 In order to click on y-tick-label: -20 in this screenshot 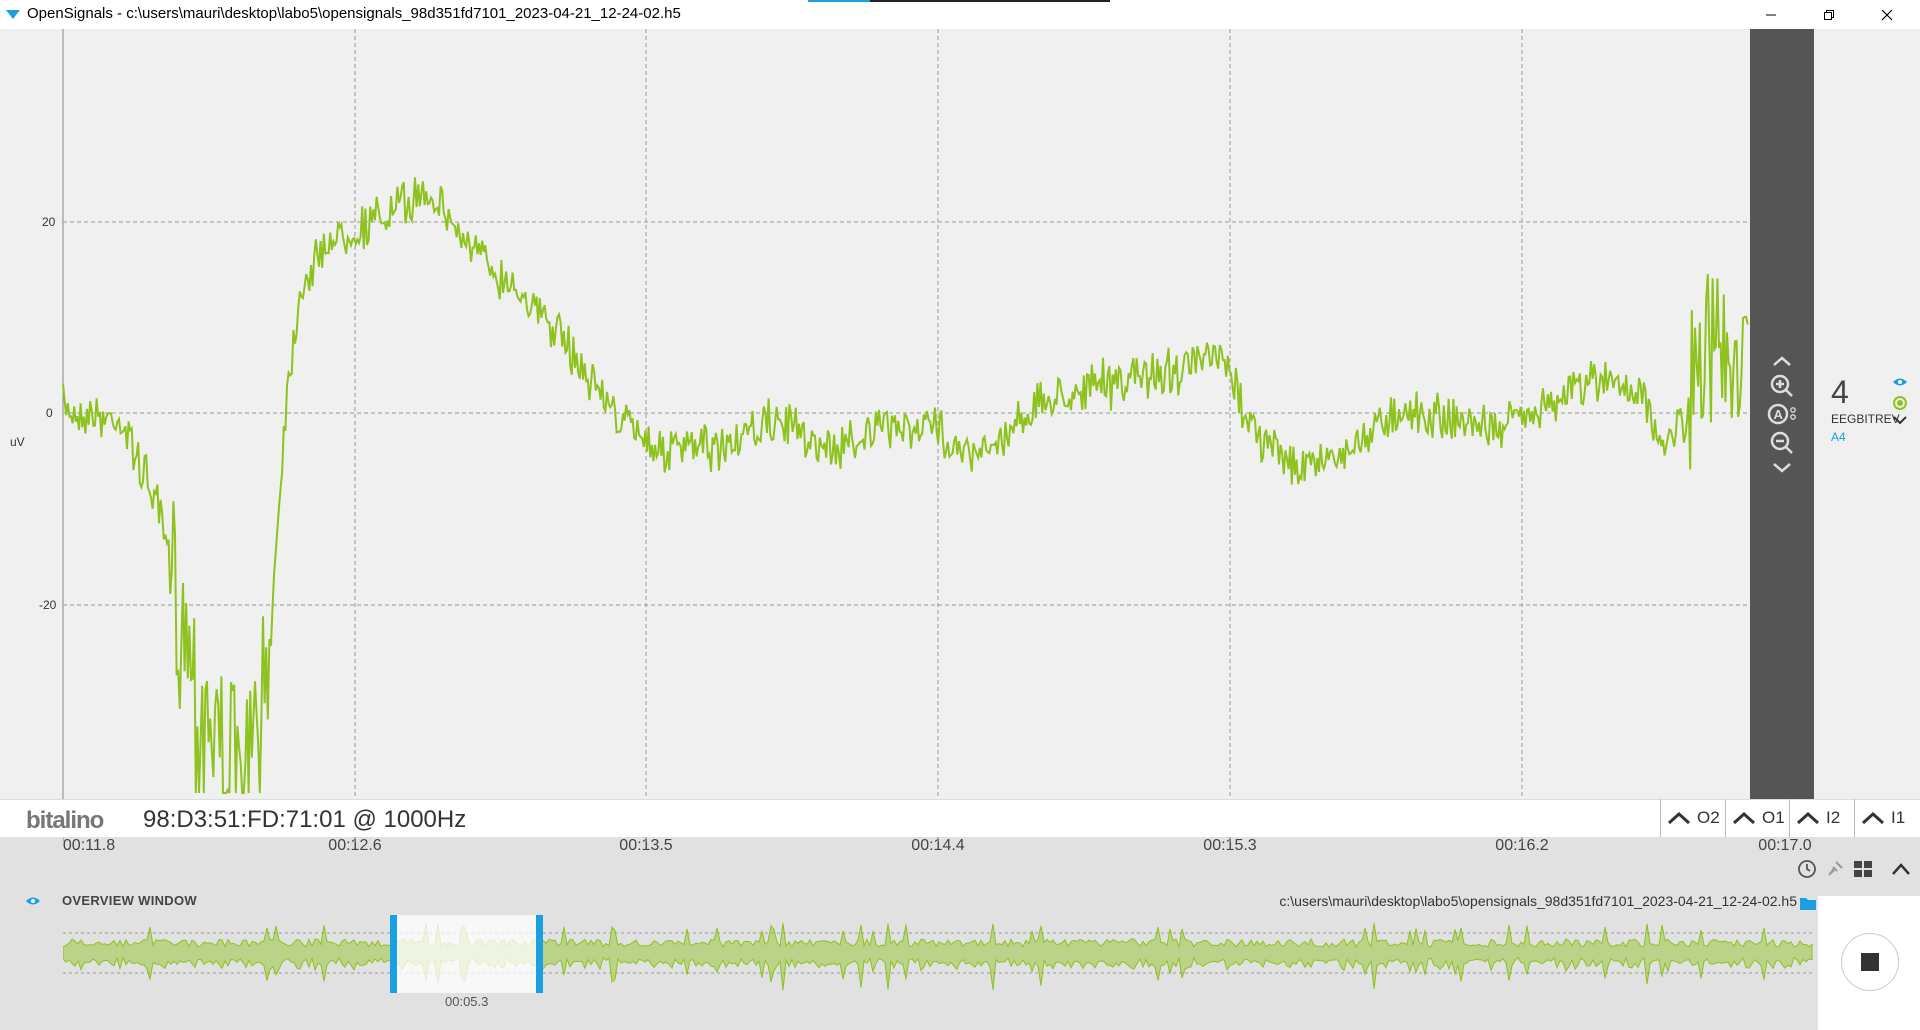, I will do `click(48, 605)`.